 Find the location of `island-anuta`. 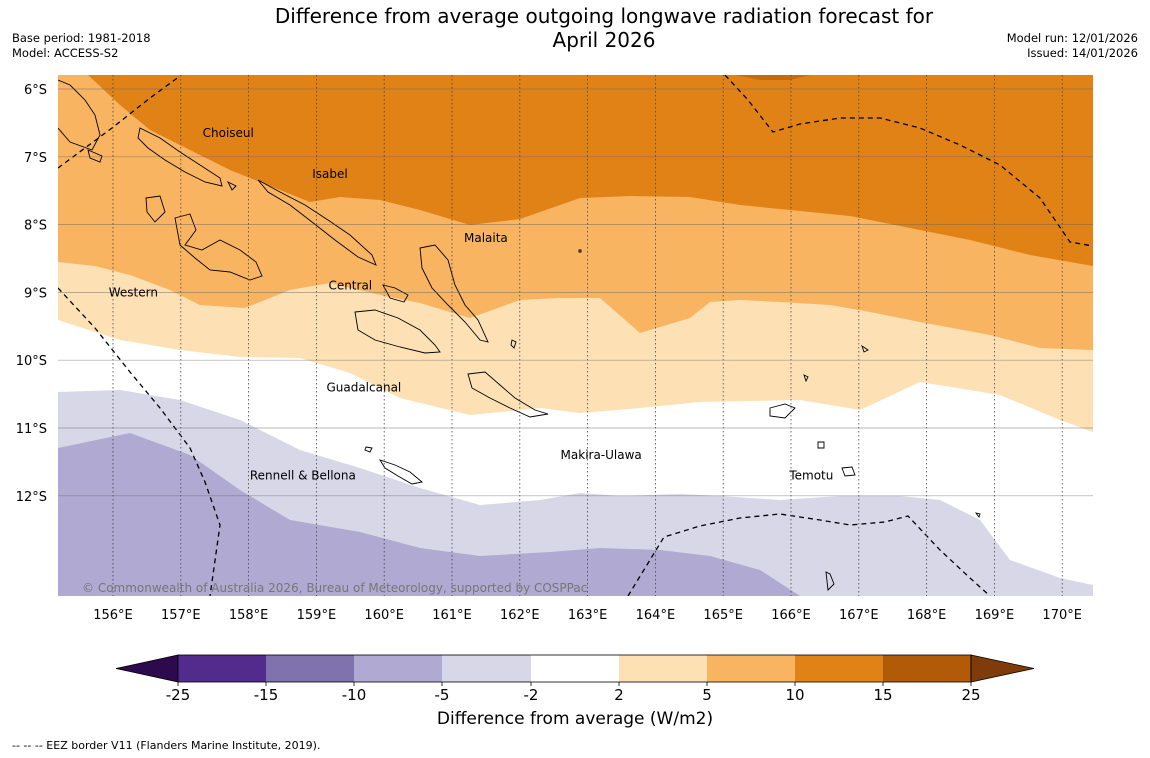

island-anuta is located at coordinates (830, 581).